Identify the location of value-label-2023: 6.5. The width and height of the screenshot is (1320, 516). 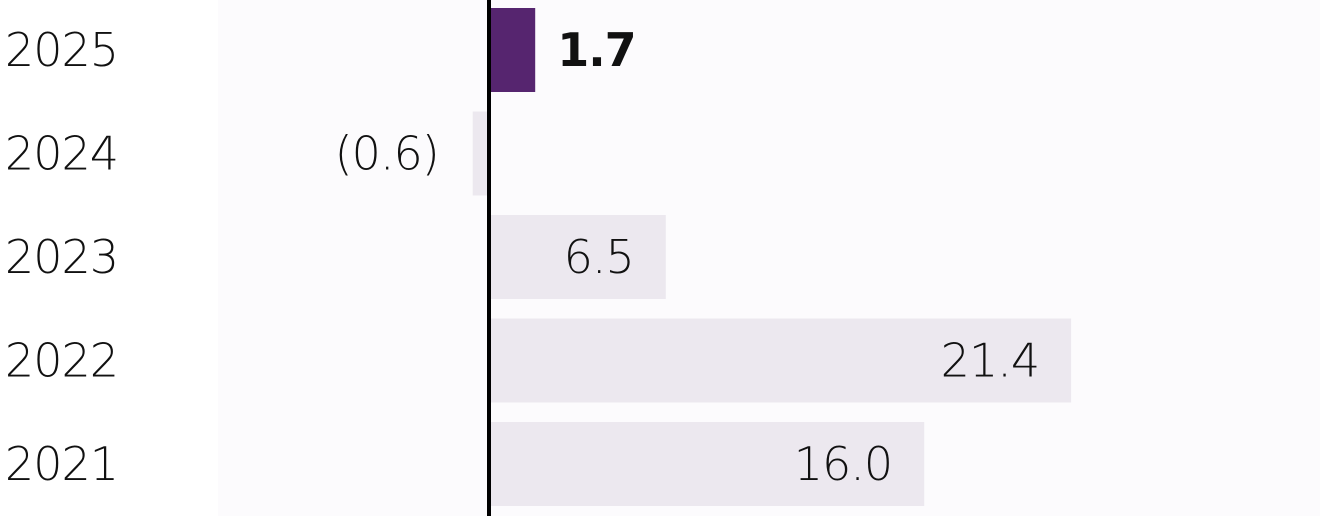
(599, 257).